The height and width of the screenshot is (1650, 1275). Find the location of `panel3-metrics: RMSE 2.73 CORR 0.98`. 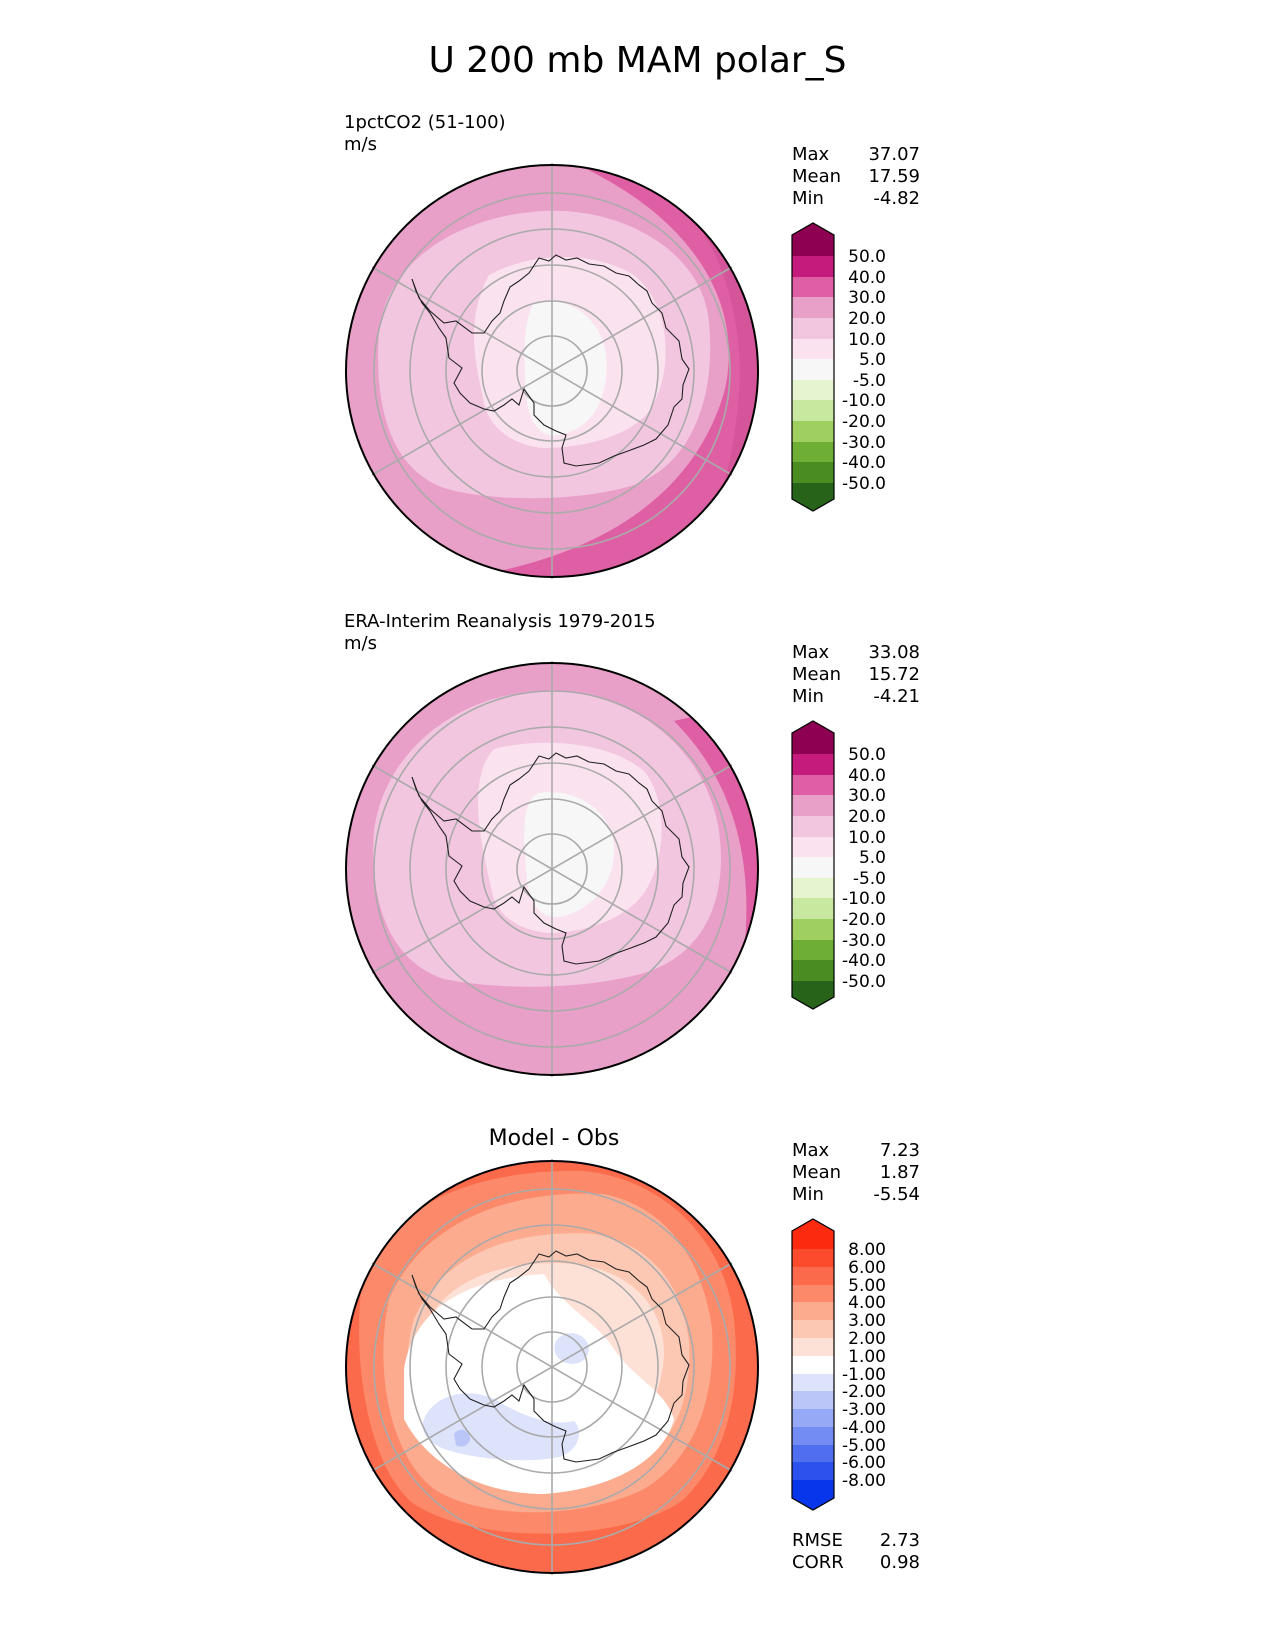

panel3-metrics: RMSE 2.73 CORR 0.98 is located at coordinates (856, 1552).